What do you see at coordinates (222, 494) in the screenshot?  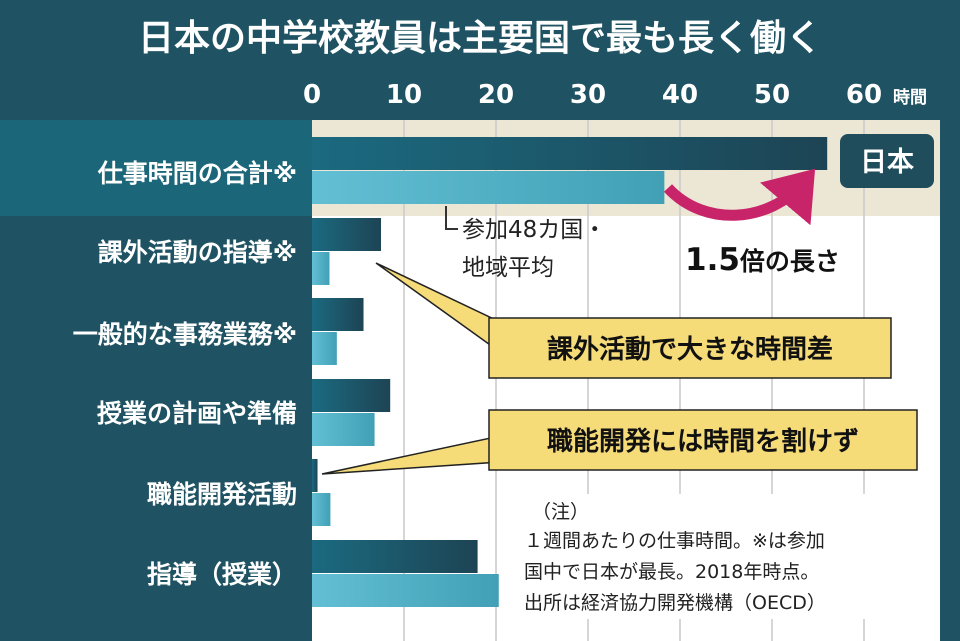 I see `category-label: 職能開発活動` at bounding box center [222, 494].